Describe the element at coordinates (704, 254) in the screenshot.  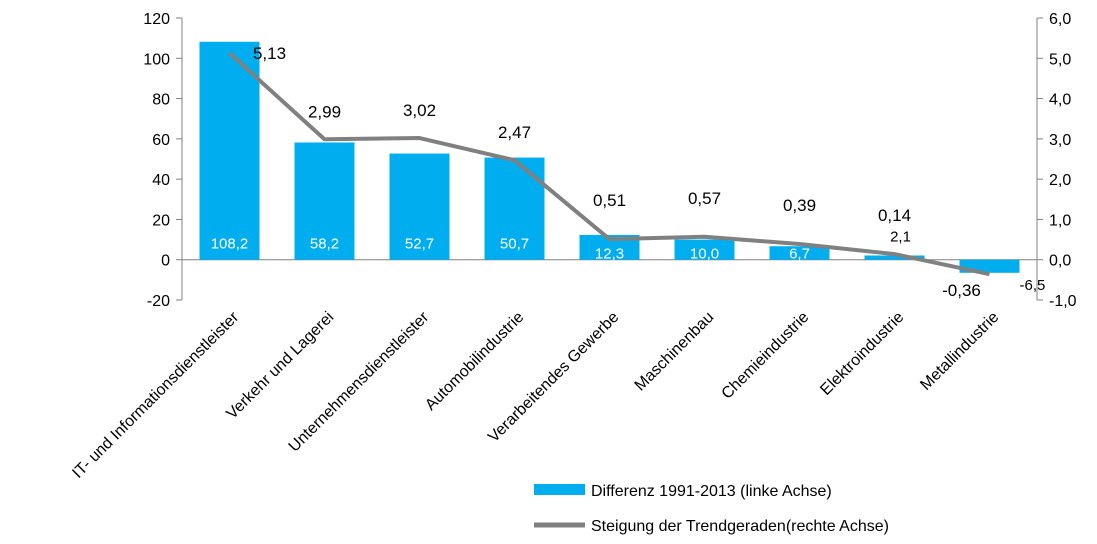
I see `bar-value-label: 10,0` at that location.